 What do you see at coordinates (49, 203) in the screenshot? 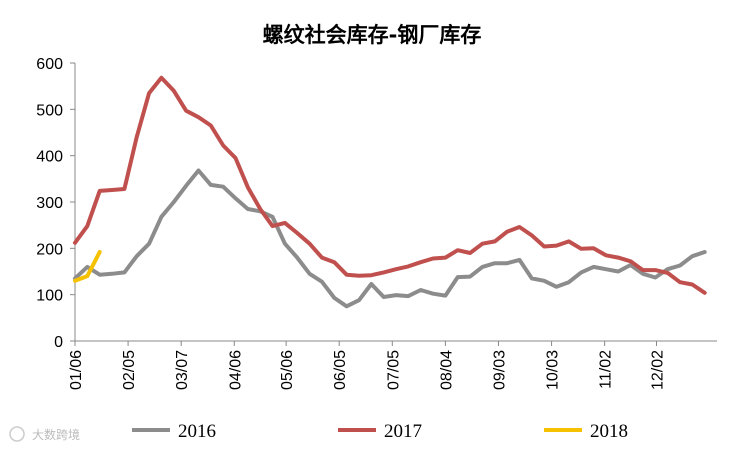
I see `y-tick-label: 300` at bounding box center [49, 203].